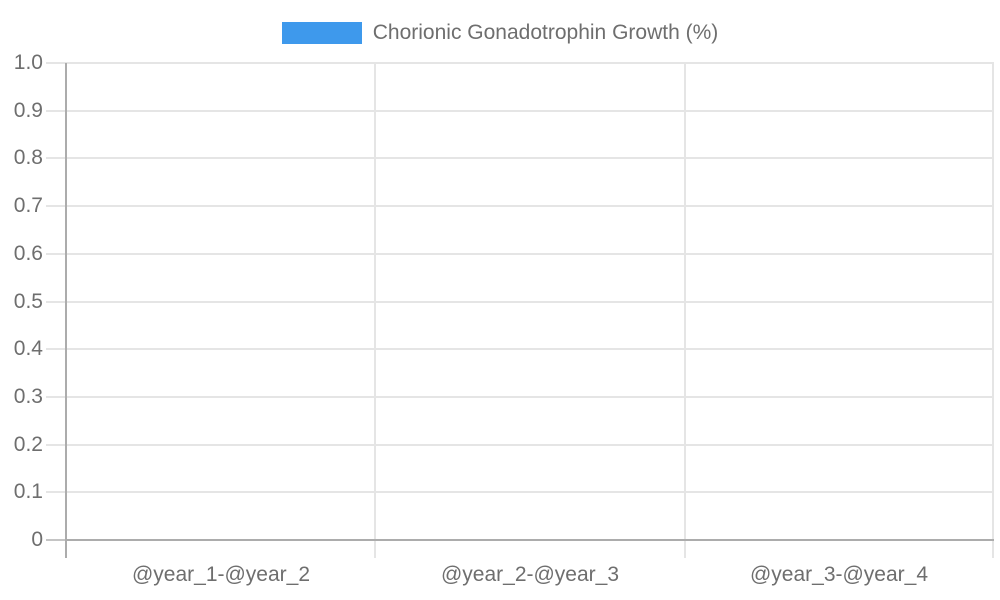  I want to click on y-tick-label: 0.4, so click(28, 348).